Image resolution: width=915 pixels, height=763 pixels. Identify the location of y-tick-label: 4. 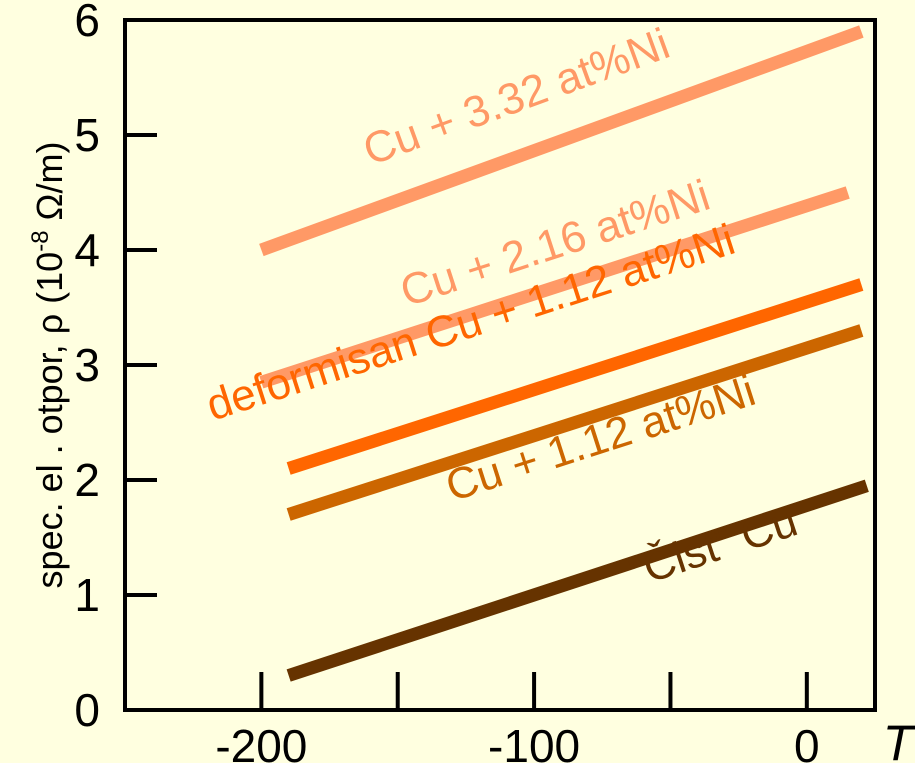
(87, 250).